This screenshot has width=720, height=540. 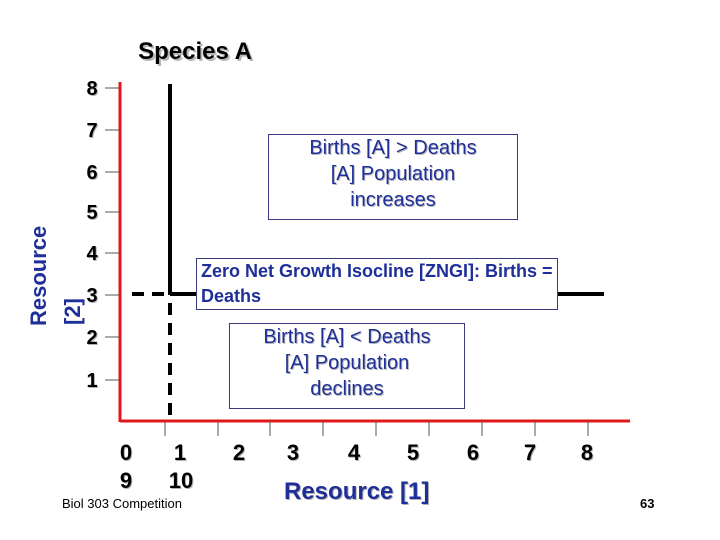 What do you see at coordinates (92, 381) in the screenshot?
I see `y-tick-label: 1` at bounding box center [92, 381].